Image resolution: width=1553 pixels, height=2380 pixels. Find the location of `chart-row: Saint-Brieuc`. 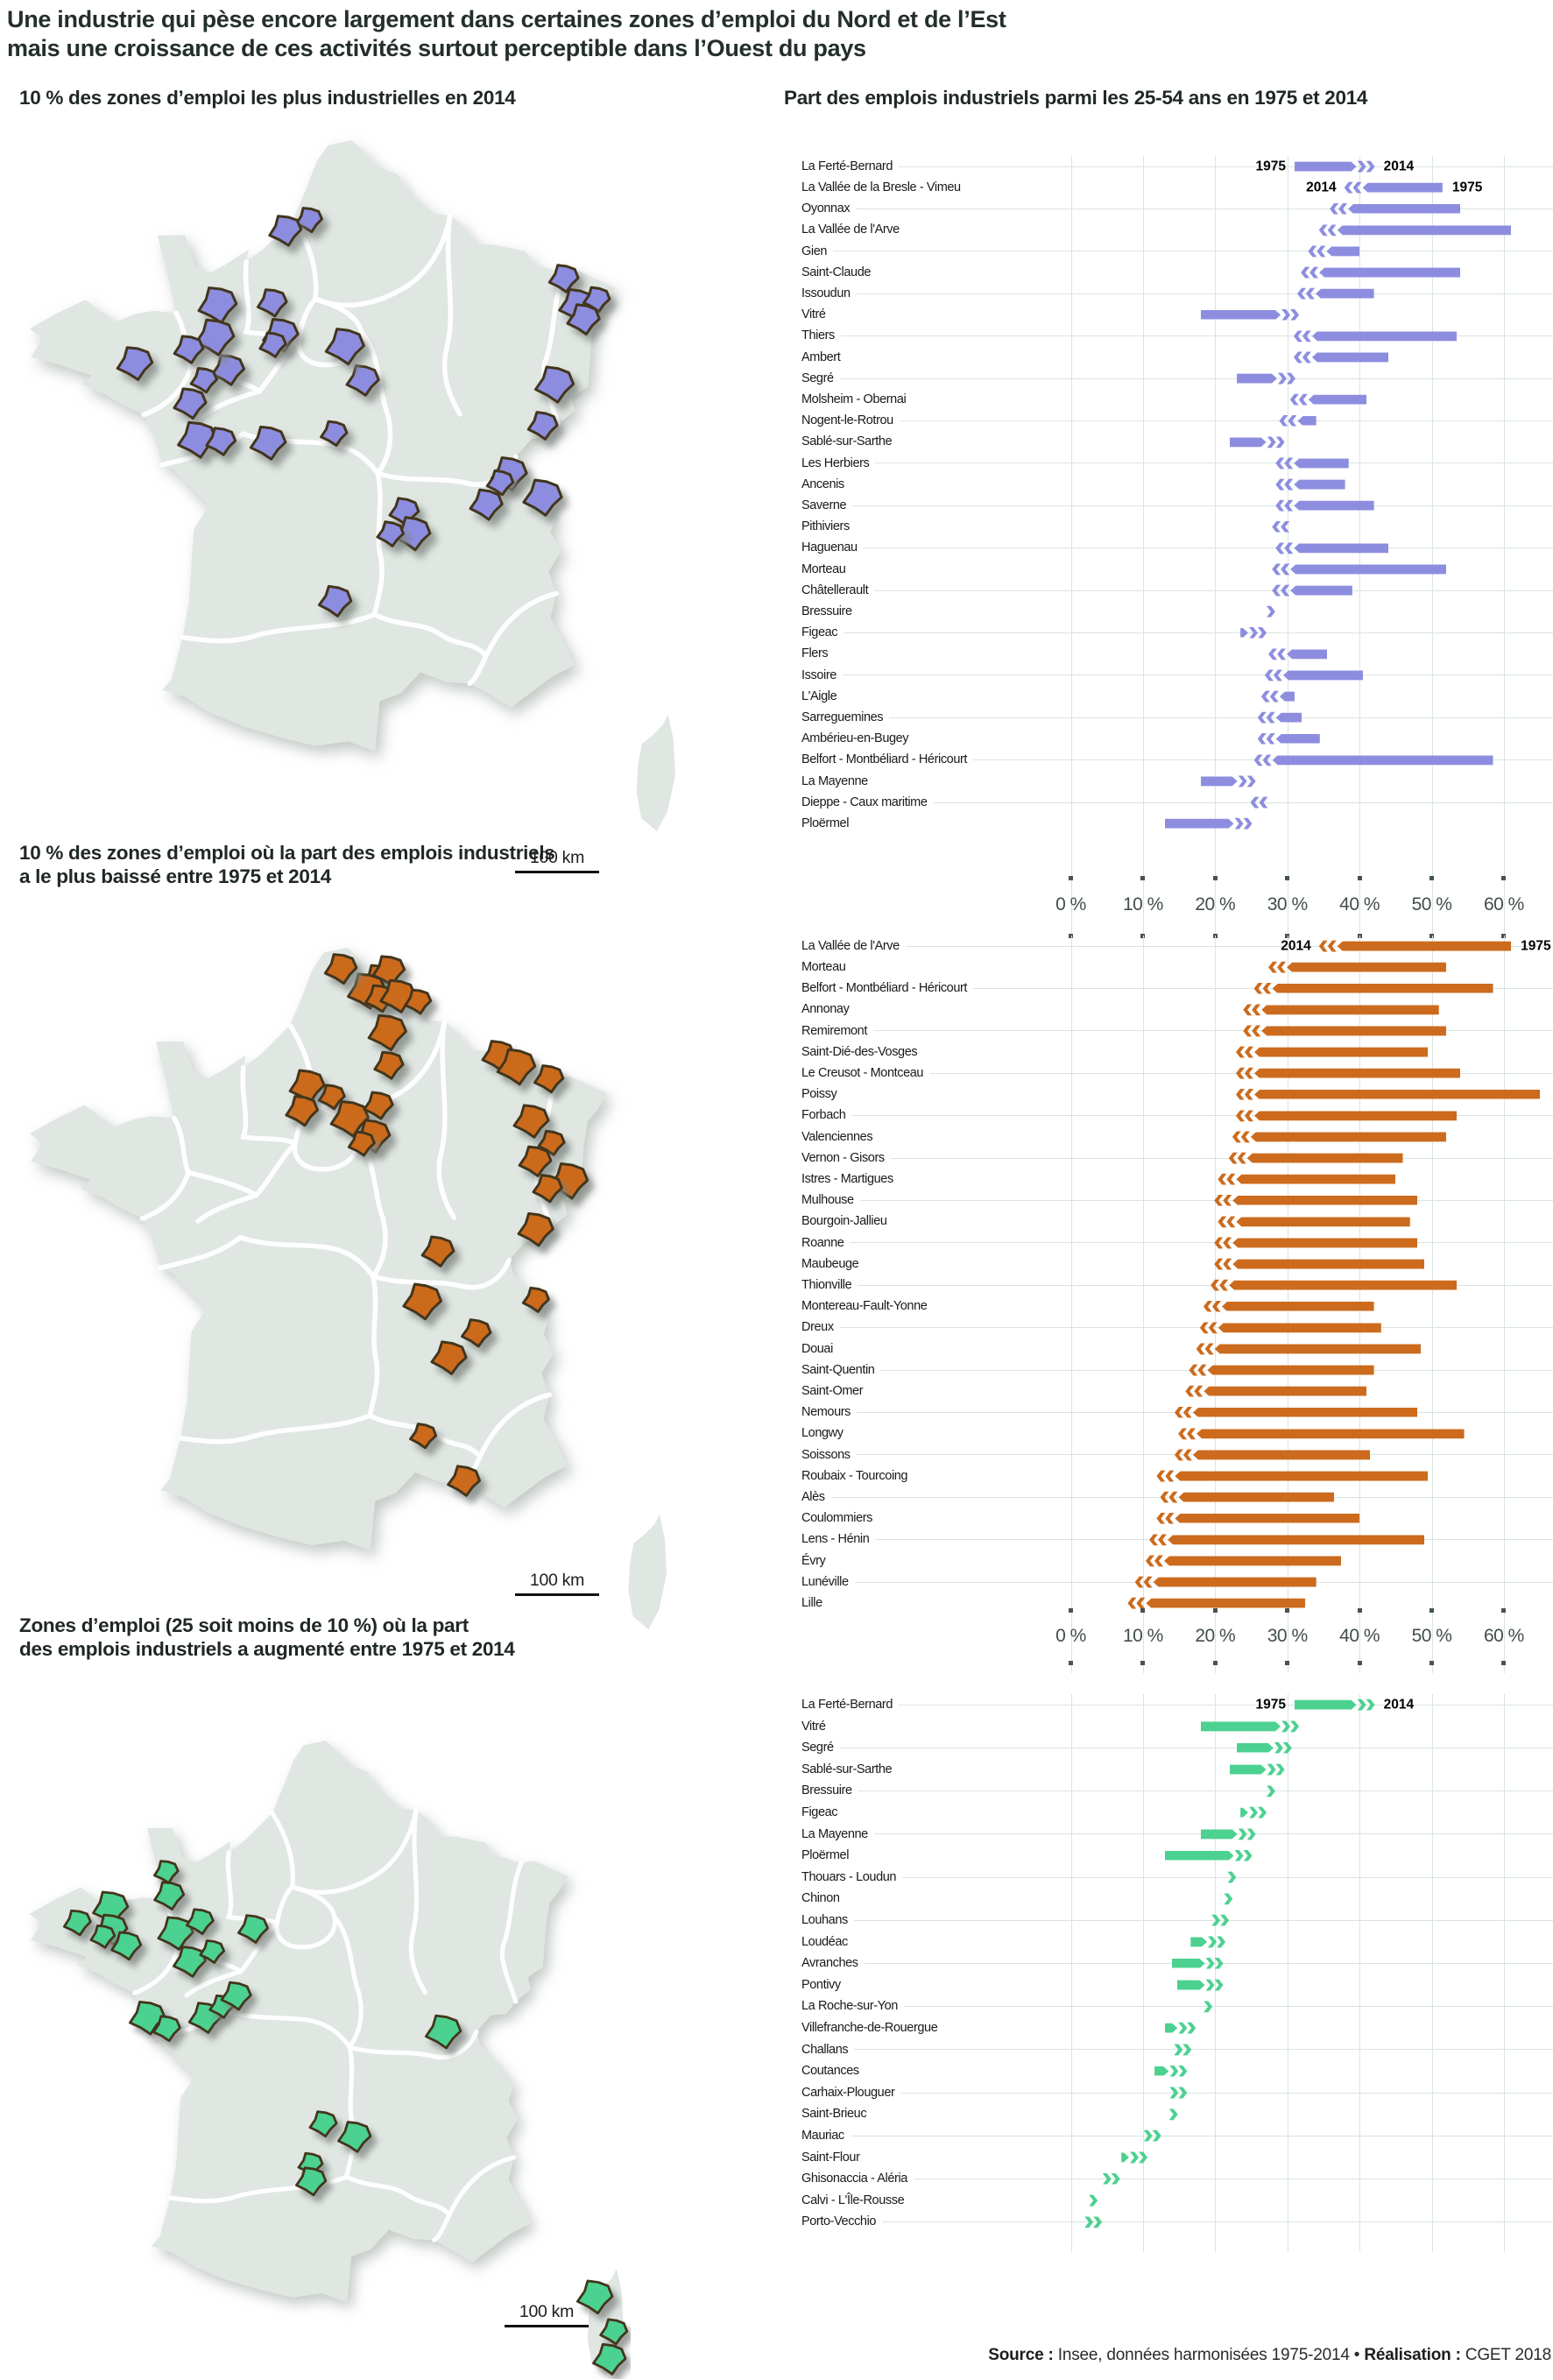

chart-row: Saint-Brieuc is located at coordinates (1168, 2114).